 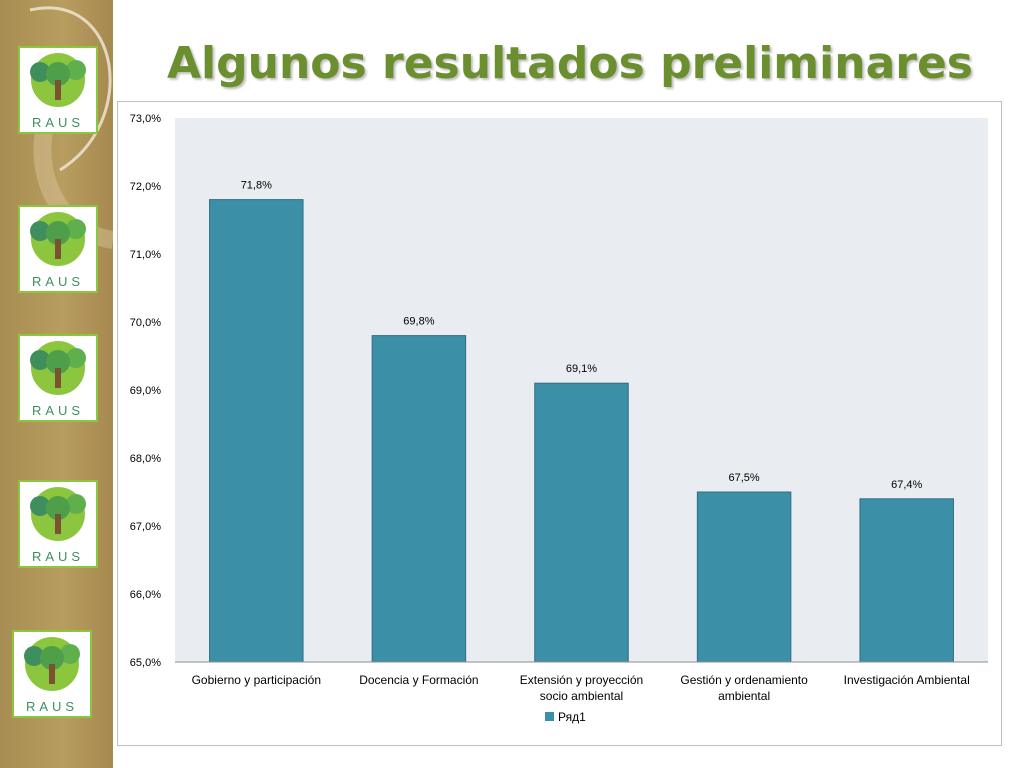 What do you see at coordinates (256, 186) in the screenshot?
I see `data-label: 71,8%` at bounding box center [256, 186].